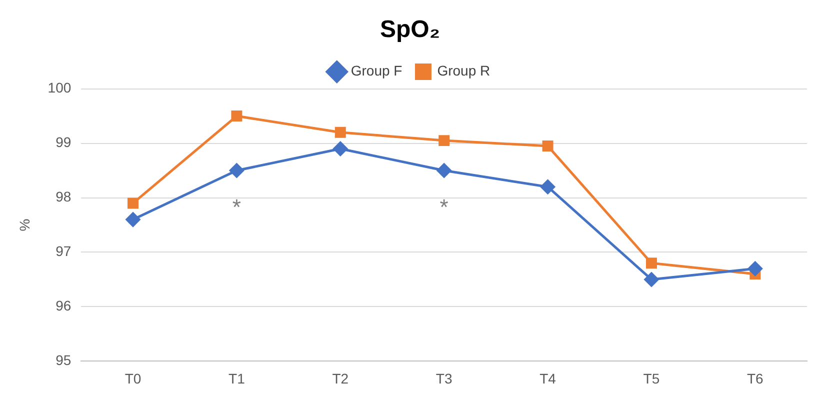 The image size is (835, 411). I want to click on x-tick-label: T4, so click(548, 378).